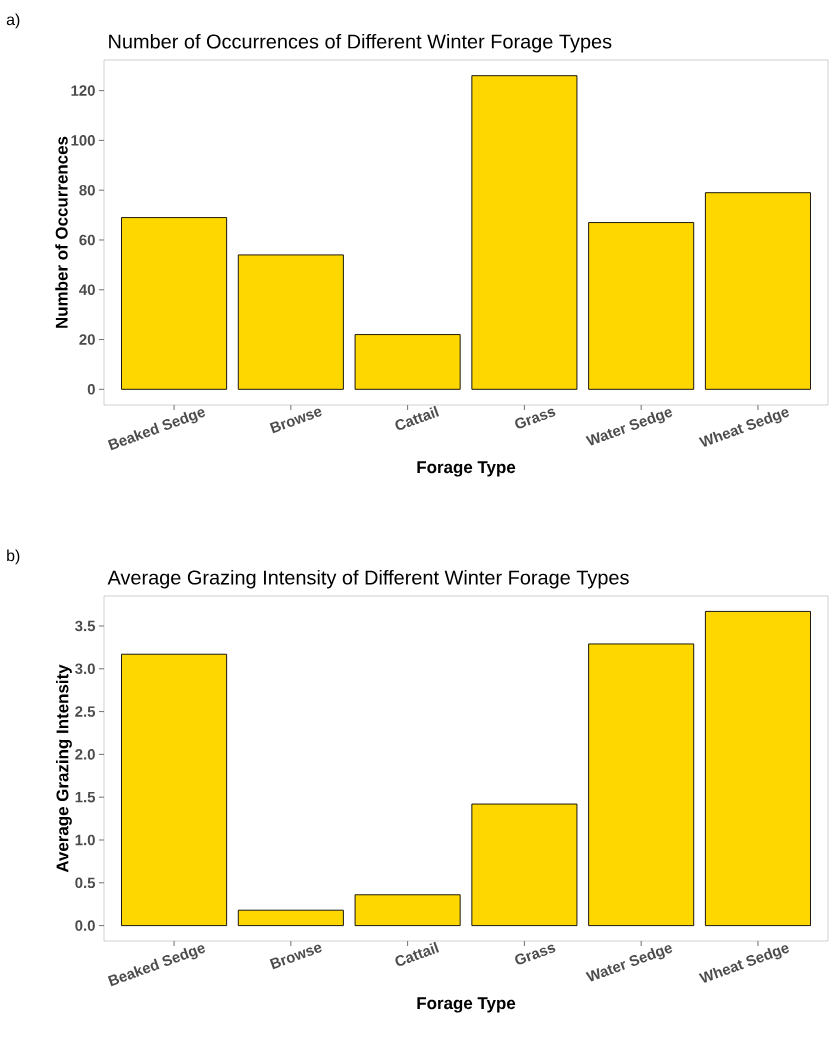  I want to click on text: b), so click(13, 557).